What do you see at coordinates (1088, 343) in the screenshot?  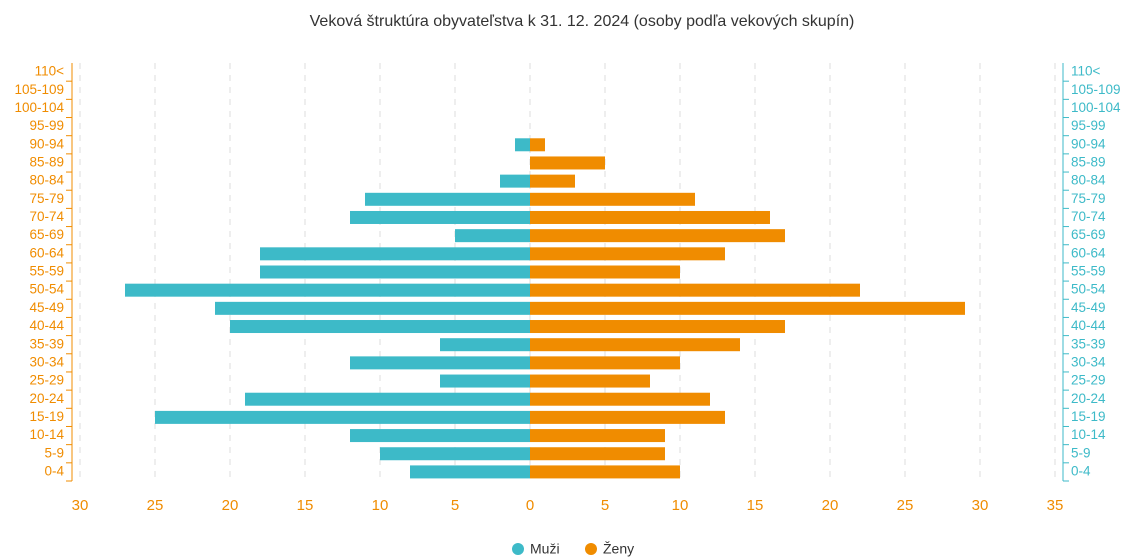 I see `y-tick-label-right: 35-39` at bounding box center [1088, 343].